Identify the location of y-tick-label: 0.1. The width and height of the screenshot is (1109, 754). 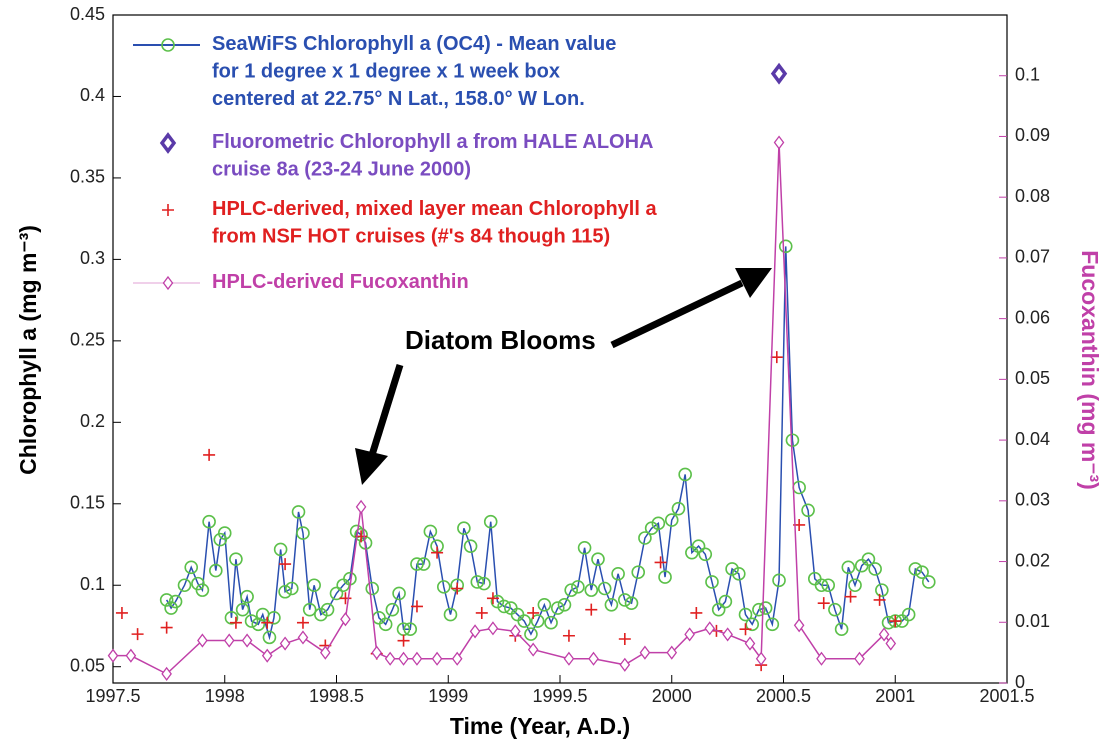
(92, 584).